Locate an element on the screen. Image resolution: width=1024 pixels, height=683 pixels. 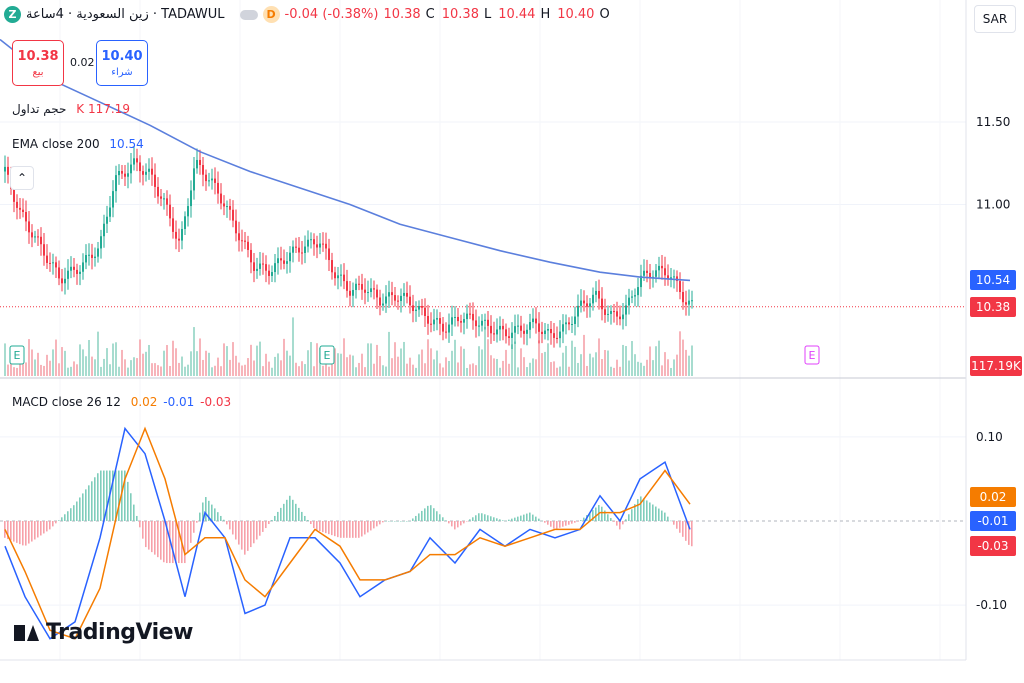
collapse-legend-button: ⌃ is located at coordinates (22, 178).